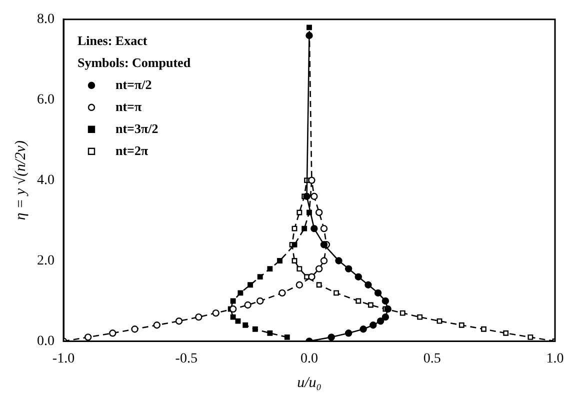 This screenshot has height=404, width=575. What do you see at coordinates (186, 358) in the screenshot?
I see `x-tick-label: -0.5` at bounding box center [186, 358].